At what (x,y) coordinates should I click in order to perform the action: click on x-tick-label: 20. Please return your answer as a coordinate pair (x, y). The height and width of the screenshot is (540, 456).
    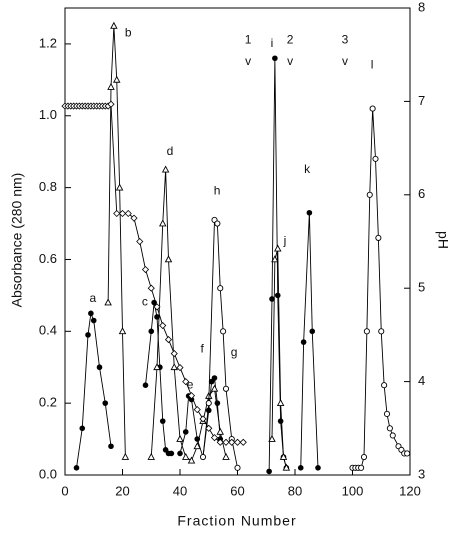
    Looking at the image, I should click on (122, 490).